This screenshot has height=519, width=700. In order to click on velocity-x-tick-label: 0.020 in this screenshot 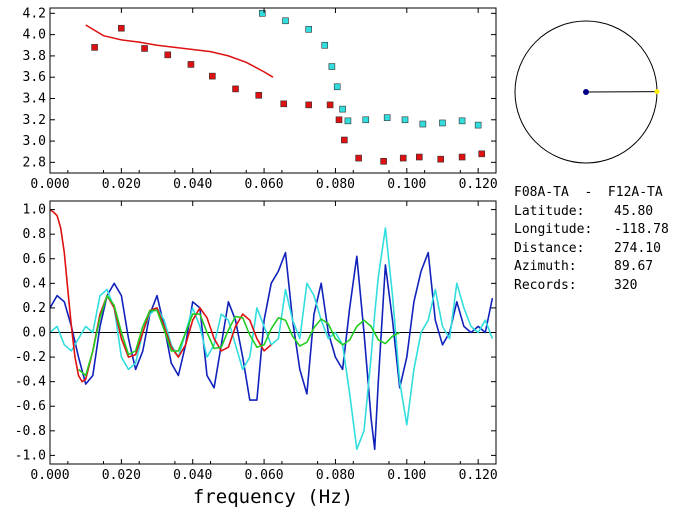, I will do `click(121, 184)`.